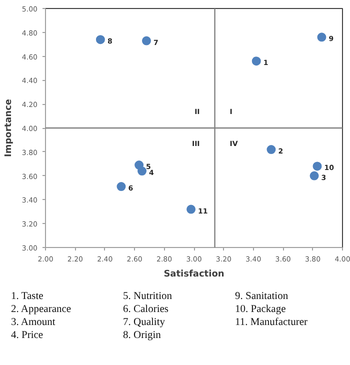 The width and height of the screenshot is (350, 365). What do you see at coordinates (142, 335) in the screenshot?
I see `text: 8. Origin` at bounding box center [142, 335].